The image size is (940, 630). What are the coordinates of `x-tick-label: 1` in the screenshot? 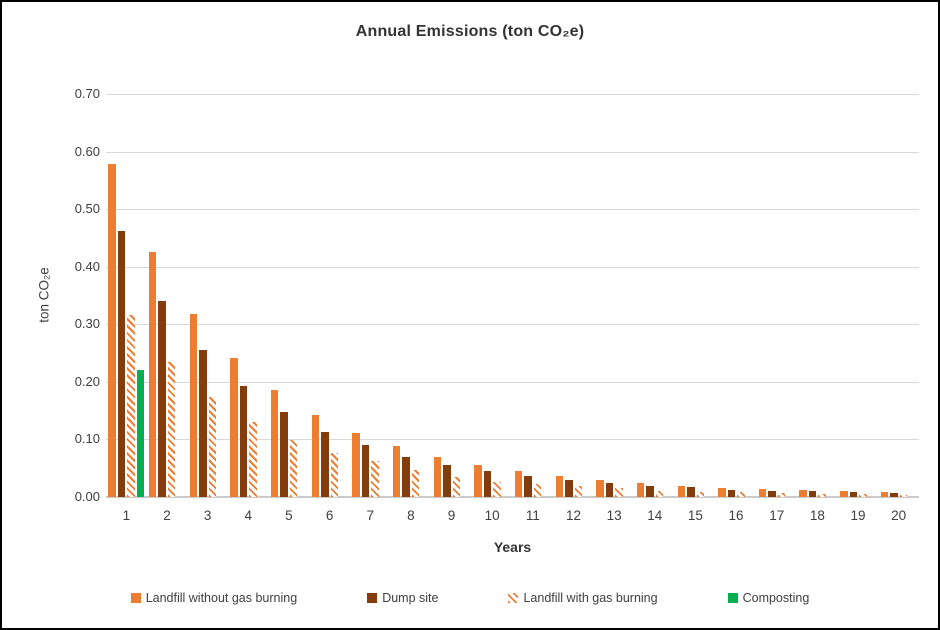 It's located at (126, 515).